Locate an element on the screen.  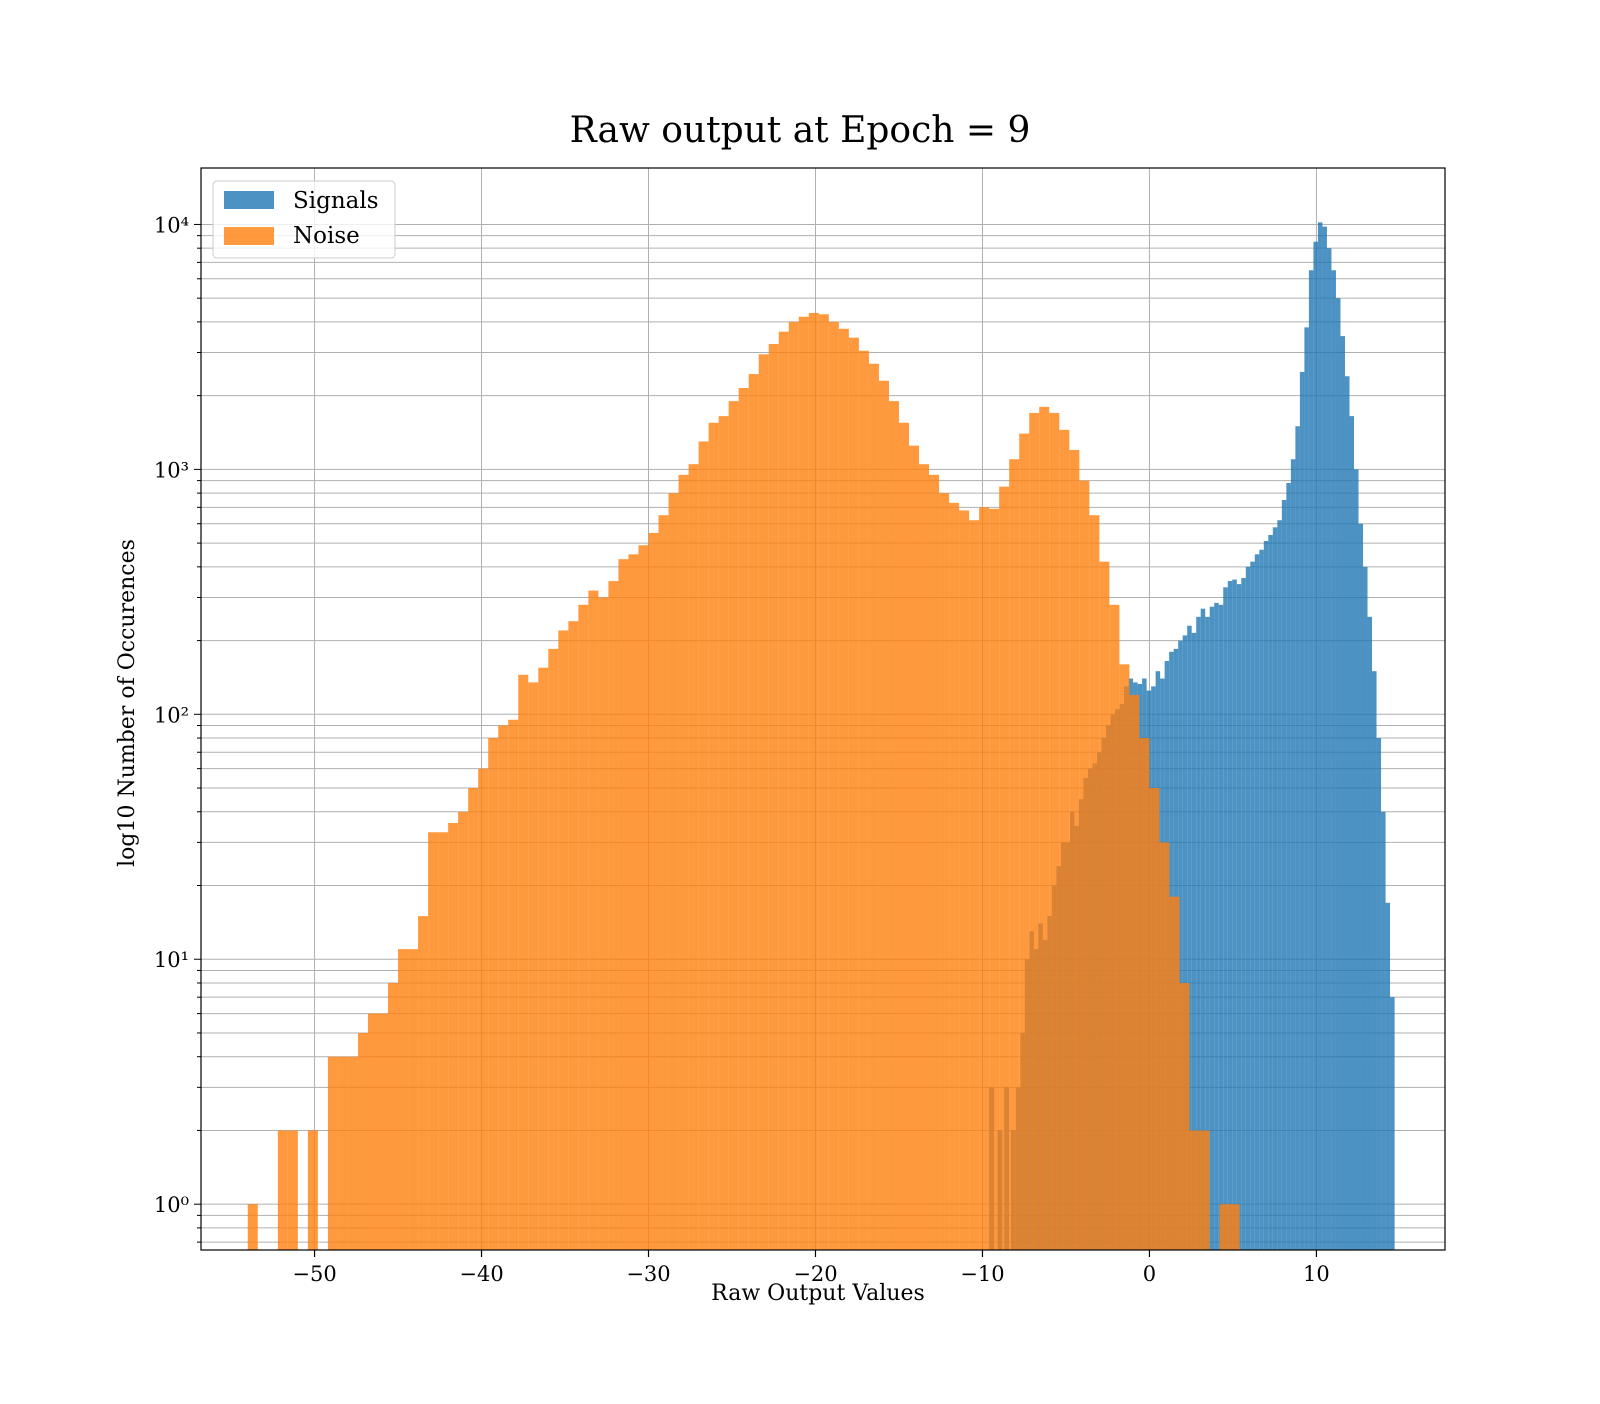
chart-title: Raw output at Epoch = 9 is located at coordinates (800, 130).